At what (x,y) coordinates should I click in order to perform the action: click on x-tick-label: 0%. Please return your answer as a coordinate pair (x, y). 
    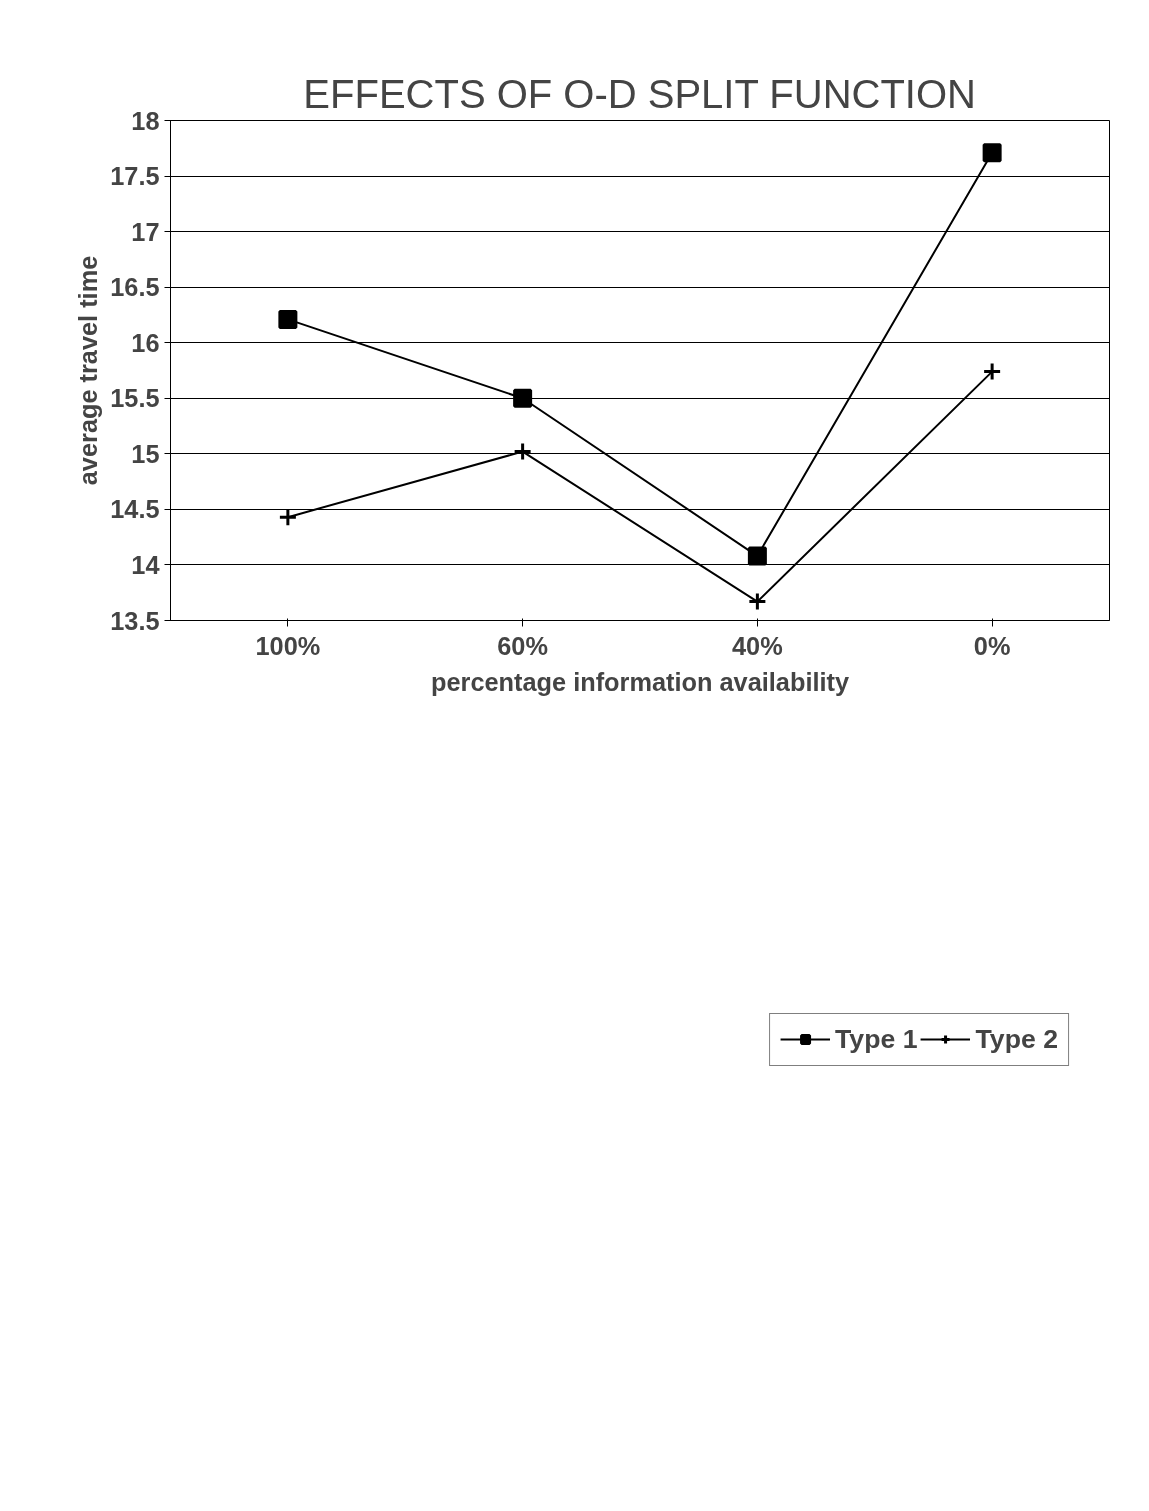
    Looking at the image, I should click on (992, 645).